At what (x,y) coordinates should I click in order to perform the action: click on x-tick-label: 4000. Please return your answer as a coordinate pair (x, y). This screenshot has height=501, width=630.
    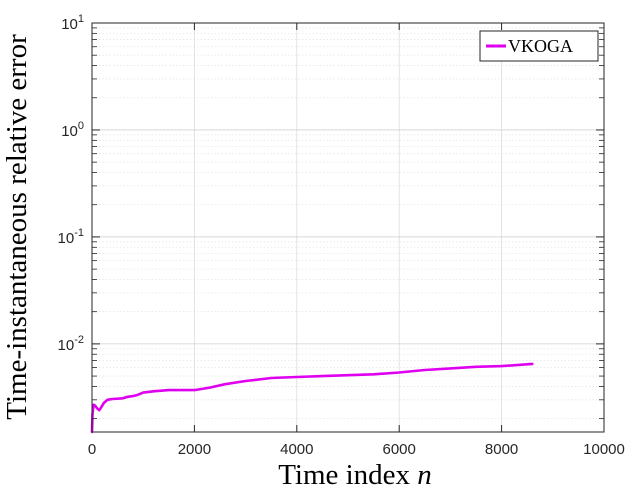
    Looking at the image, I should click on (296, 449).